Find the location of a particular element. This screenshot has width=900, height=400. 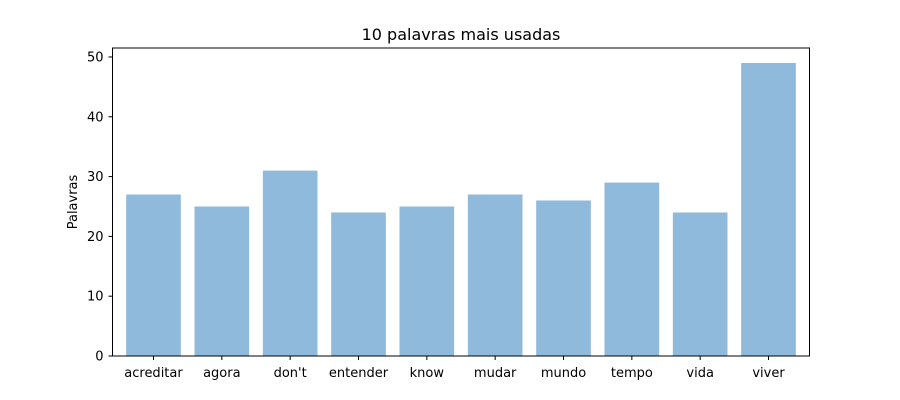

y-tick-label: 50 is located at coordinates (95, 57).